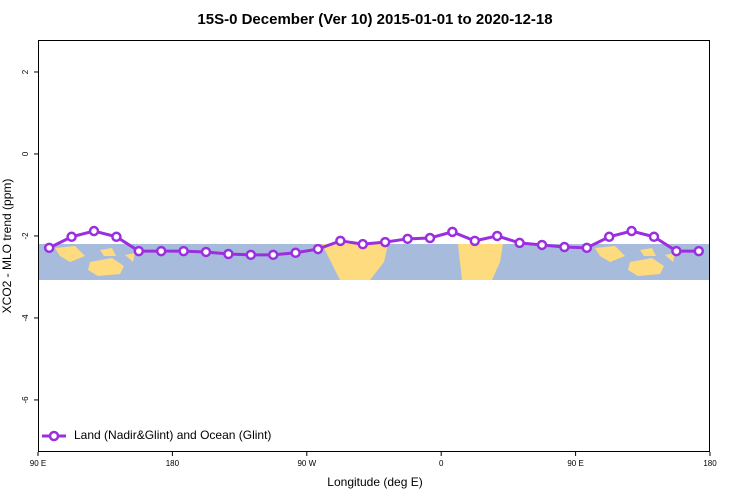 The width and height of the screenshot is (750, 500). Describe the element at coordinates (25, 400) in the screenshot. I see `y-tick-label: -6` at that location.